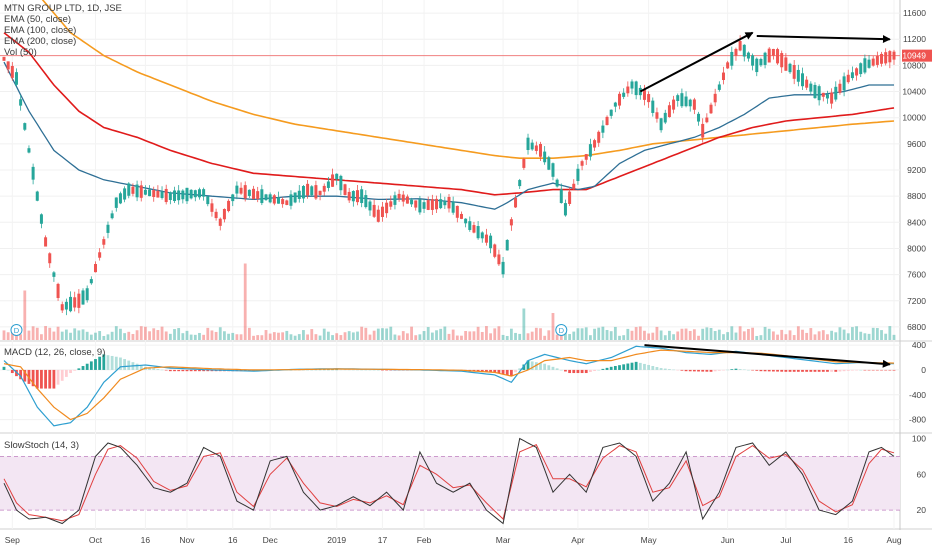 This screenshot has height=550, width=932. Describe the element at coordinates (40, 41) in the screenshot. I see `legend-ema200: EMA (200, close)` at that location.